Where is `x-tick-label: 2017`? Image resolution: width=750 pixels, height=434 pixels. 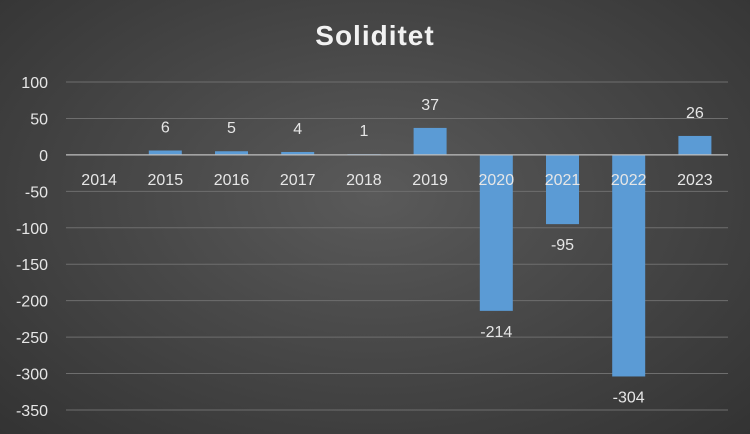
x-tick-label: 2017 is located at coordinates (298, 180).